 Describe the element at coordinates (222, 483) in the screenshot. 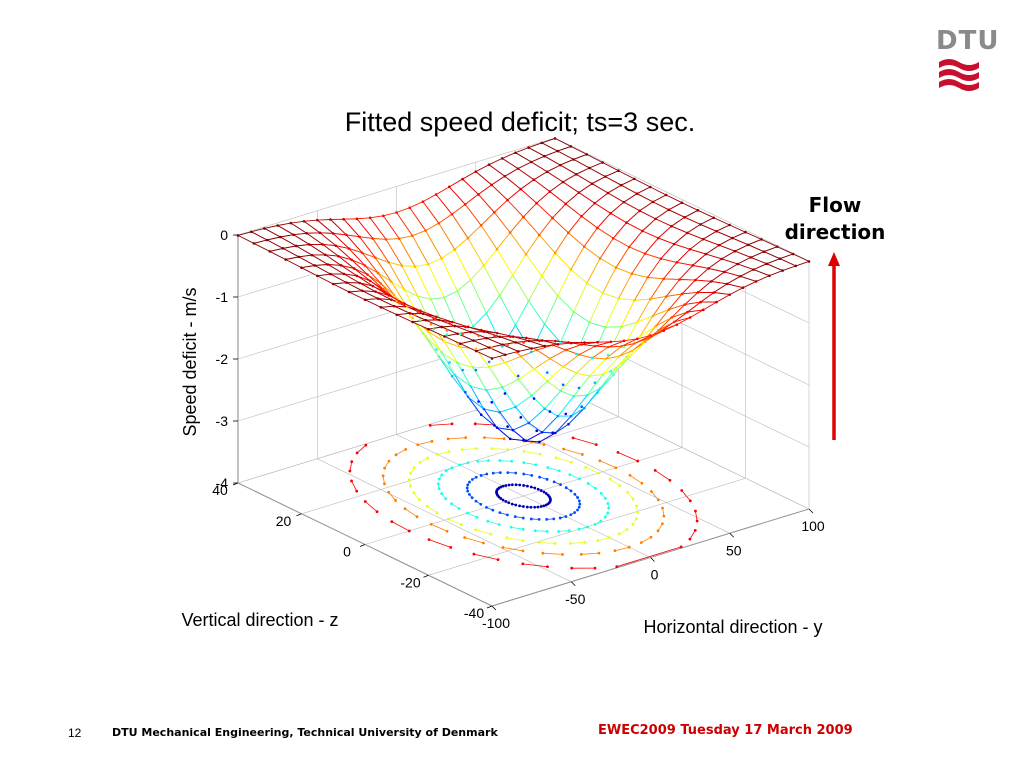

I see `z-tick-label: -4` at that location.